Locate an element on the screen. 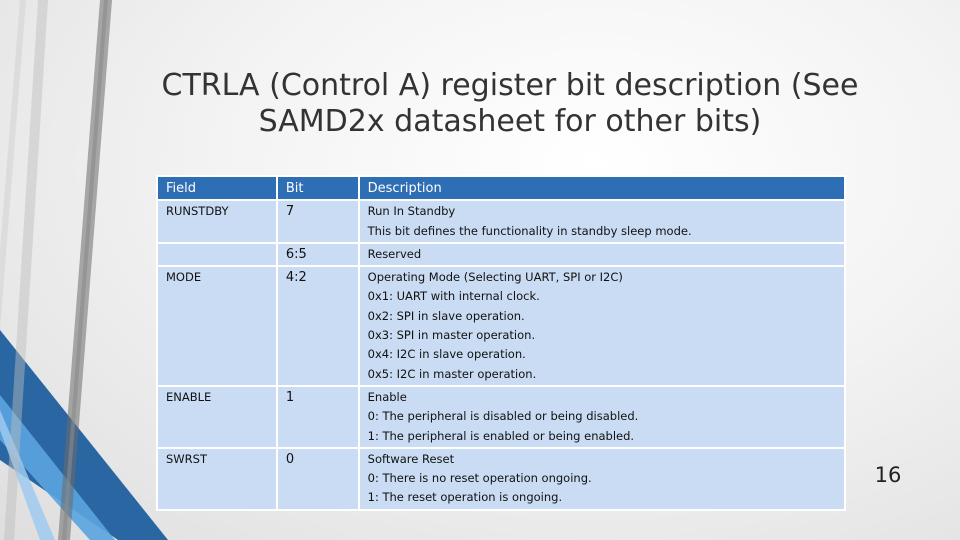 This screenshot has width=960, height=540. bit-cell: 0 is located at coordinates (317, 478).